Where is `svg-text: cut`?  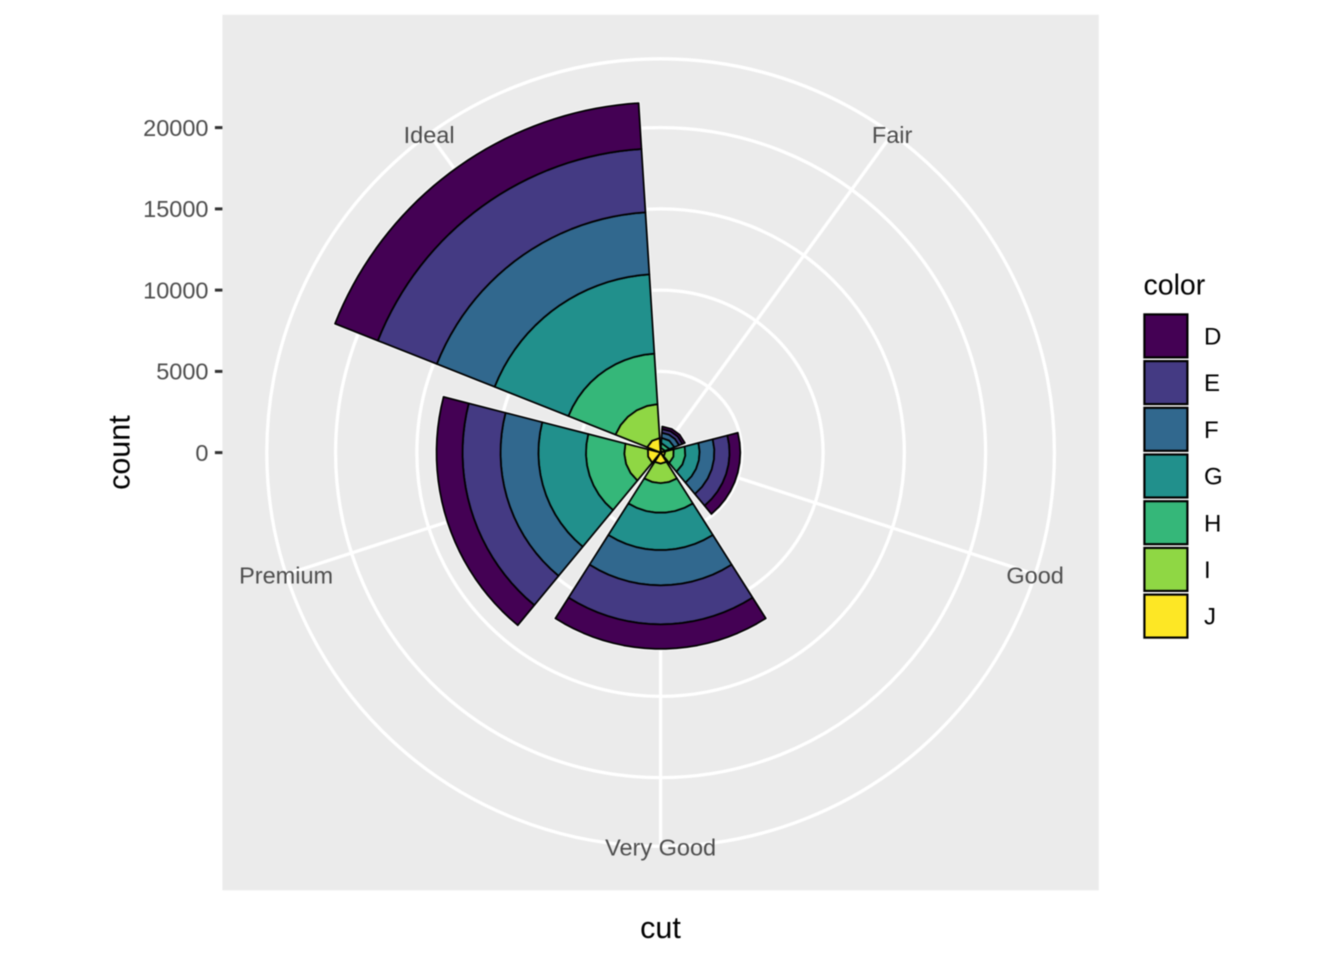 svg-text: cut is located at coordinates (660, 928).